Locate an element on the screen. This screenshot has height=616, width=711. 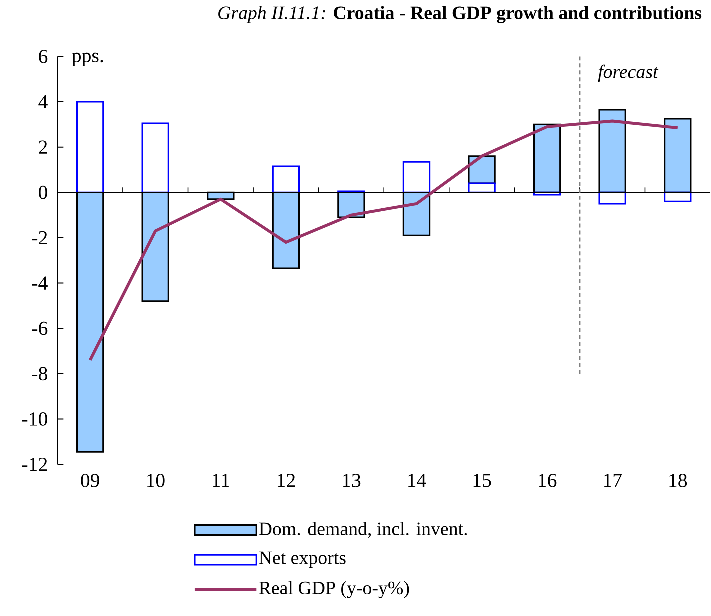
legend-label: Dom. demand, incl. invent. is located at coordinates (363, 530).